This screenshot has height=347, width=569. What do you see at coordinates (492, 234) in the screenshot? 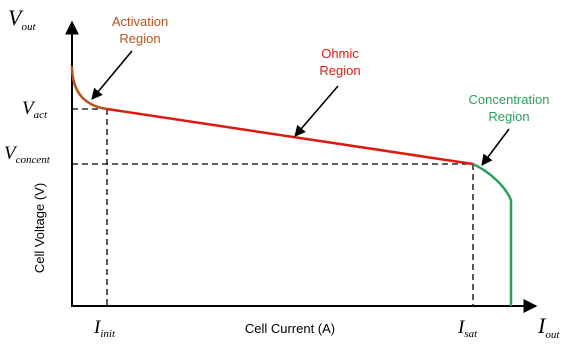
I see `concentration-curve` at bounding box center [492, 234].